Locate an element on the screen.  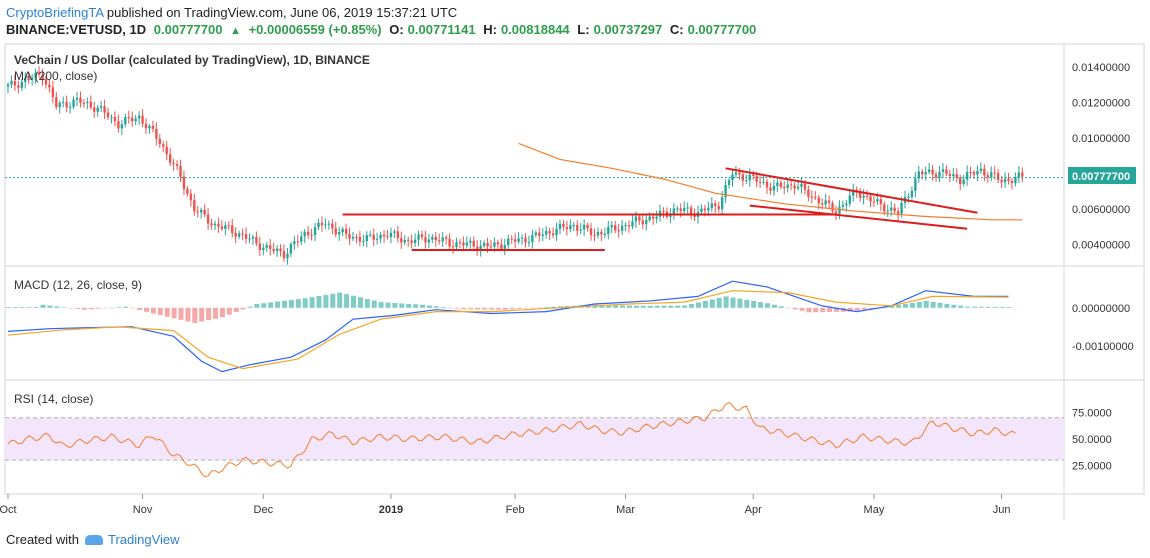
price-tick-label: 0.00600000 is located at coordinates (1101, 210).